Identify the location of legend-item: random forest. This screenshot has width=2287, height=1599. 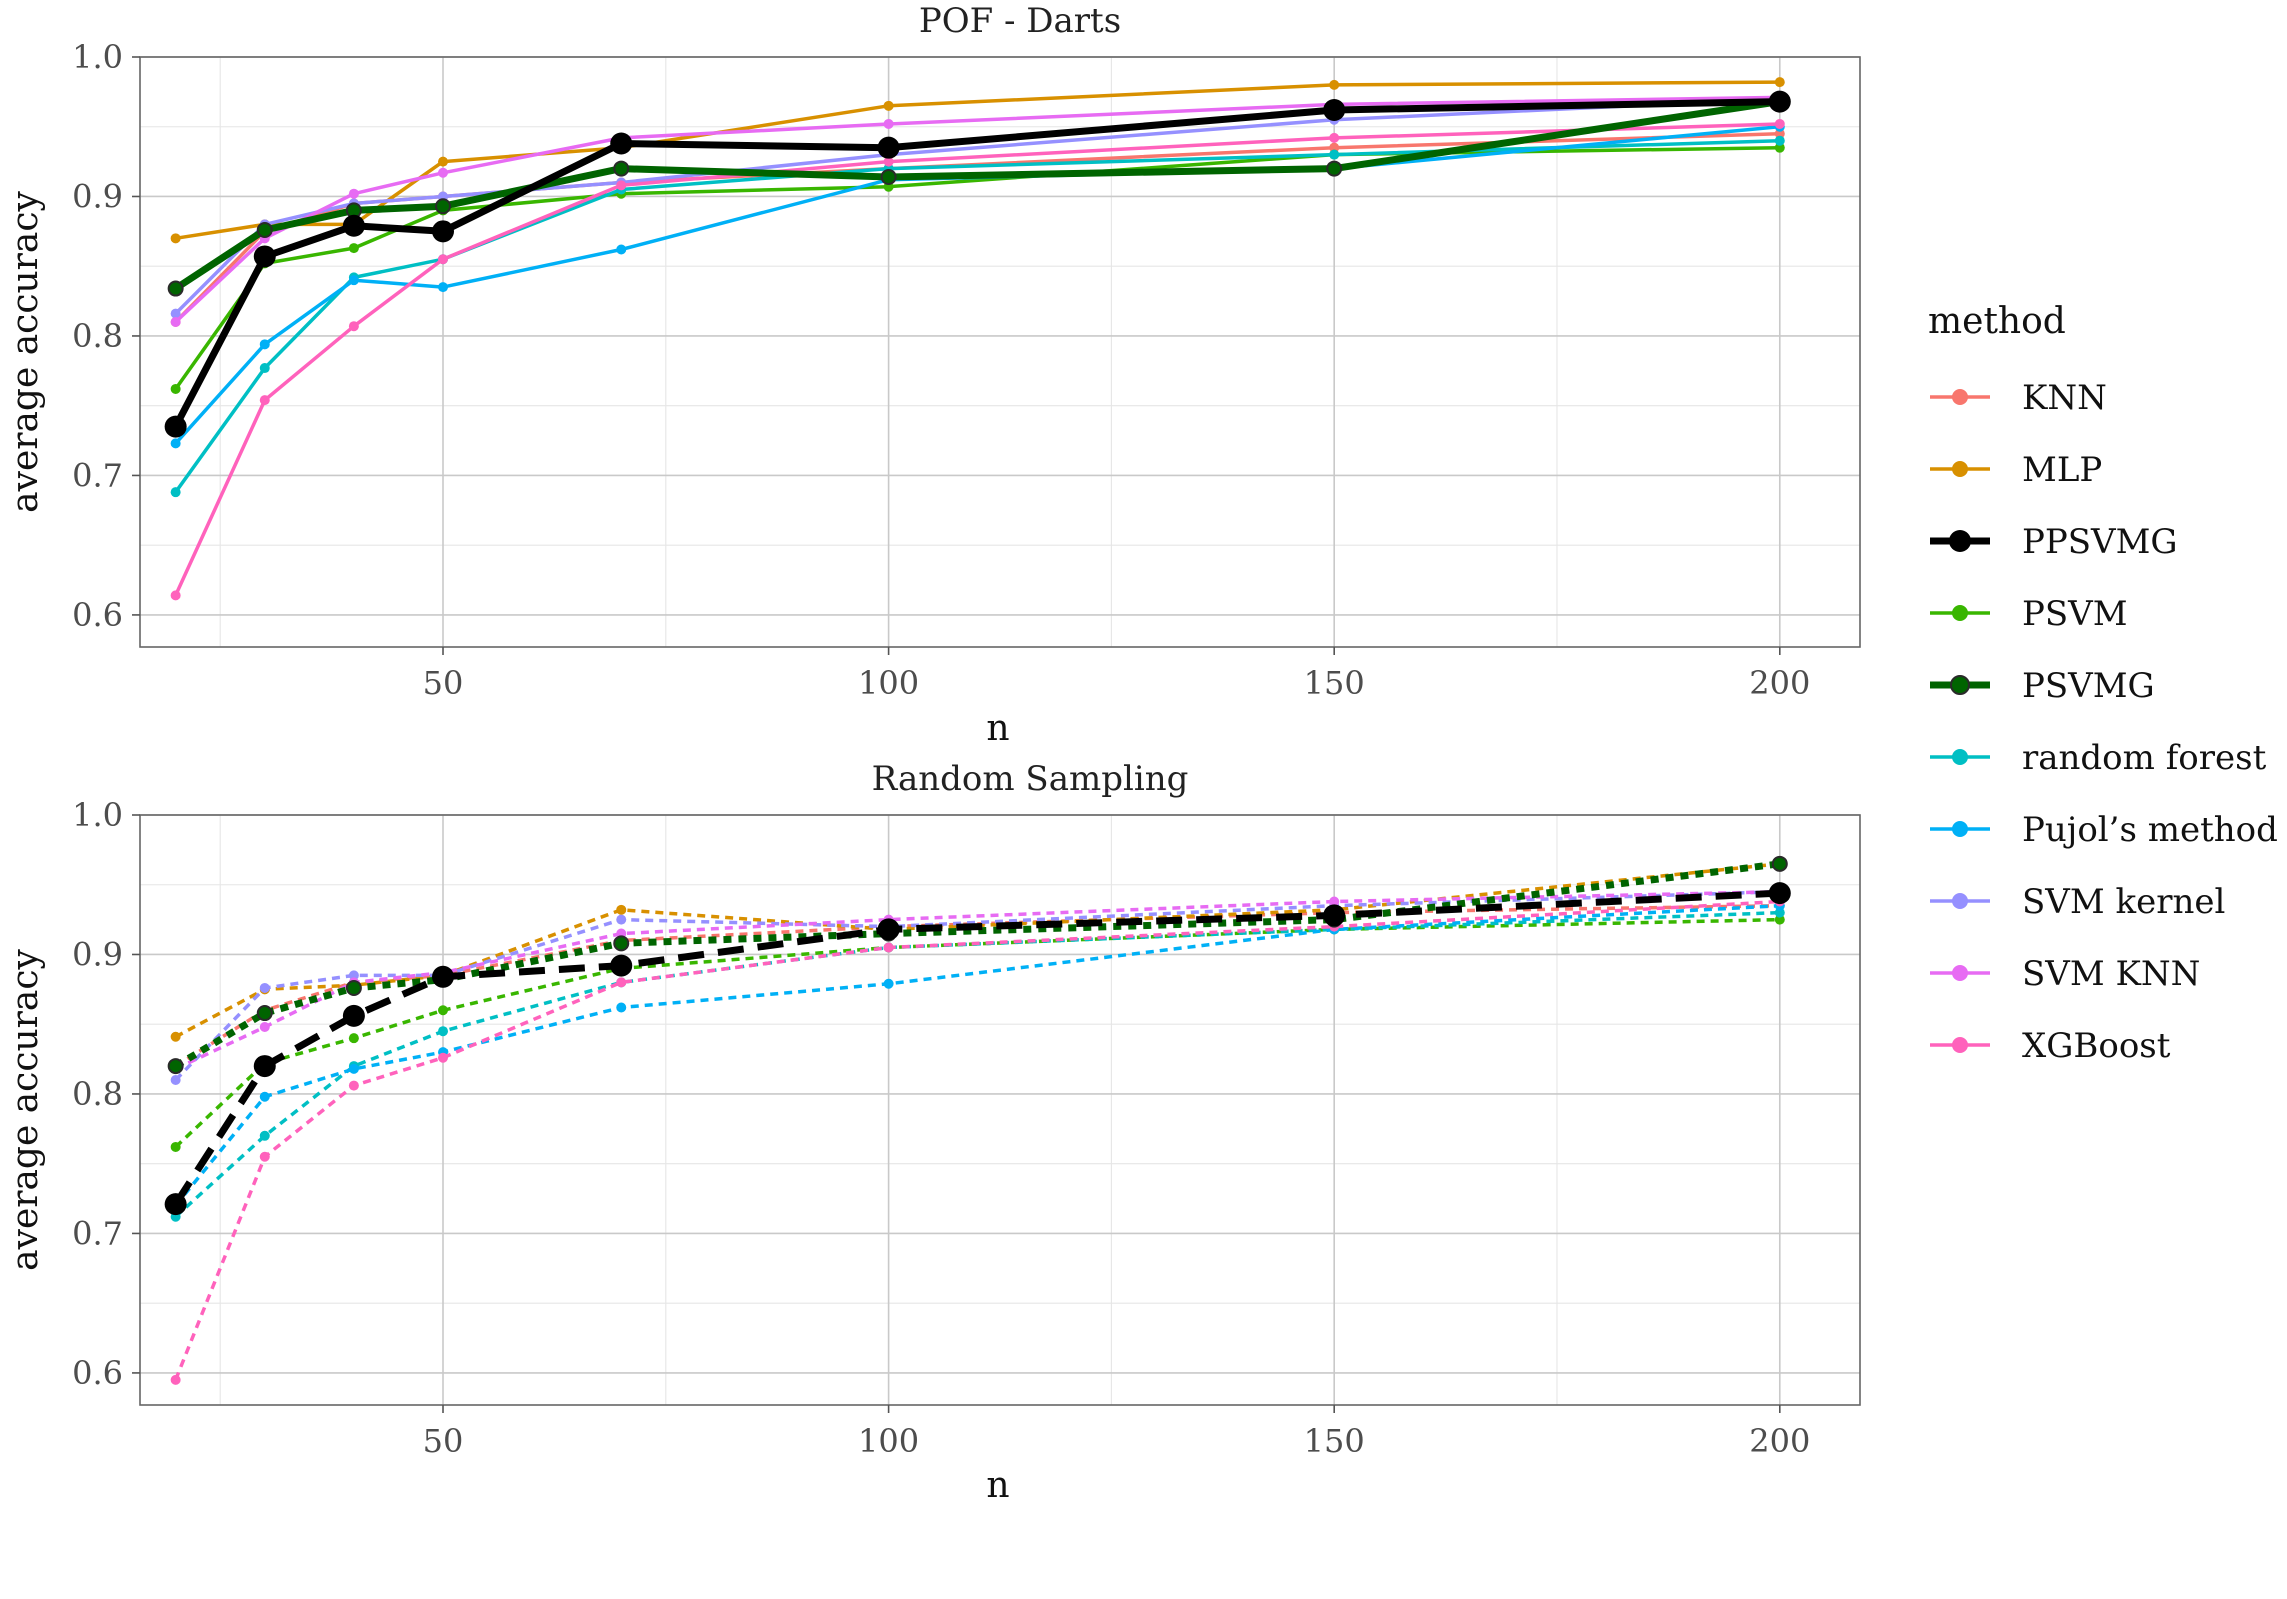
(2098, 758).